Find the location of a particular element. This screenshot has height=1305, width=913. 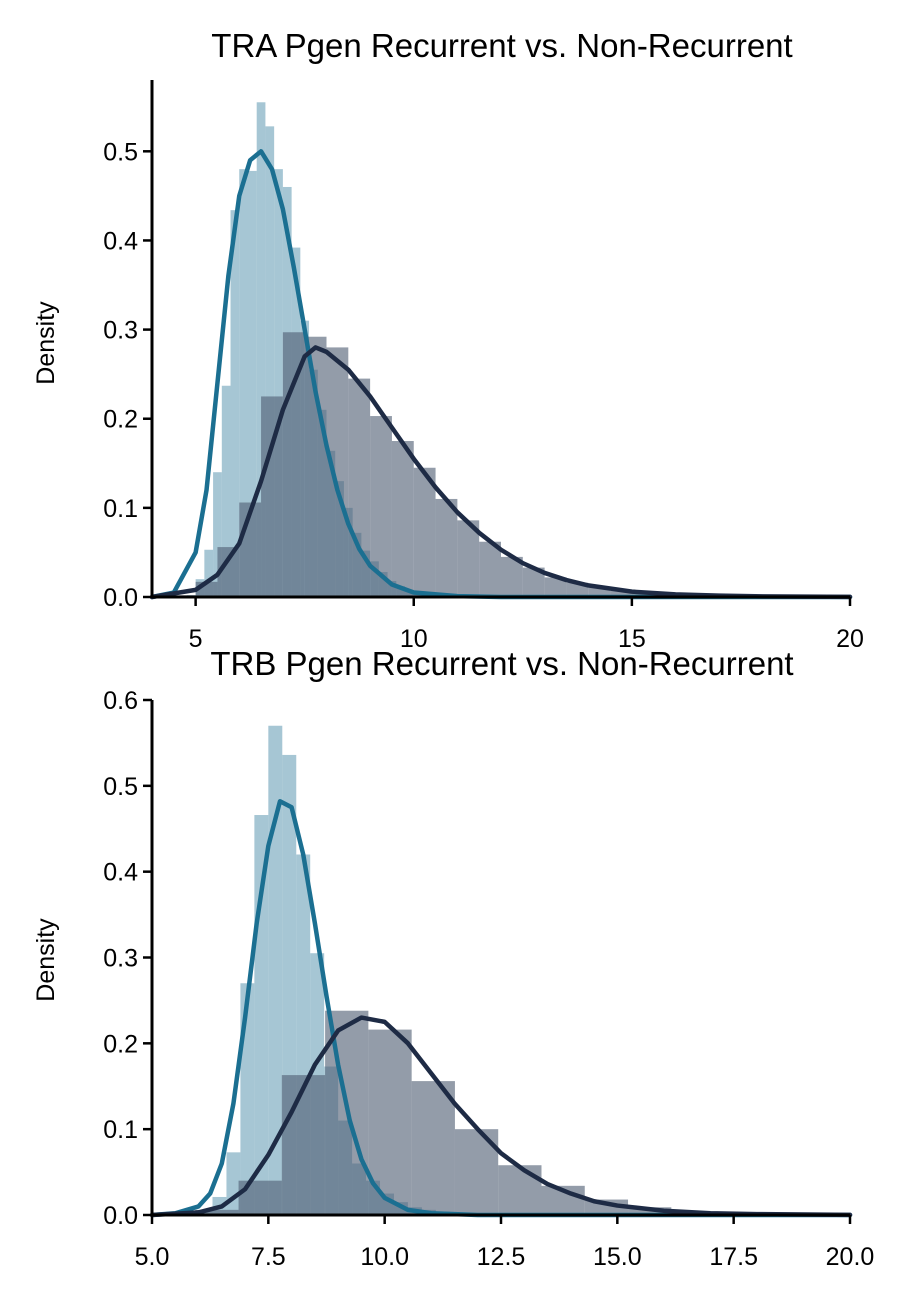

trb-title: TRB Pgen Recurrent vs. Non-Recurrent is located at coordinates (501, 663).